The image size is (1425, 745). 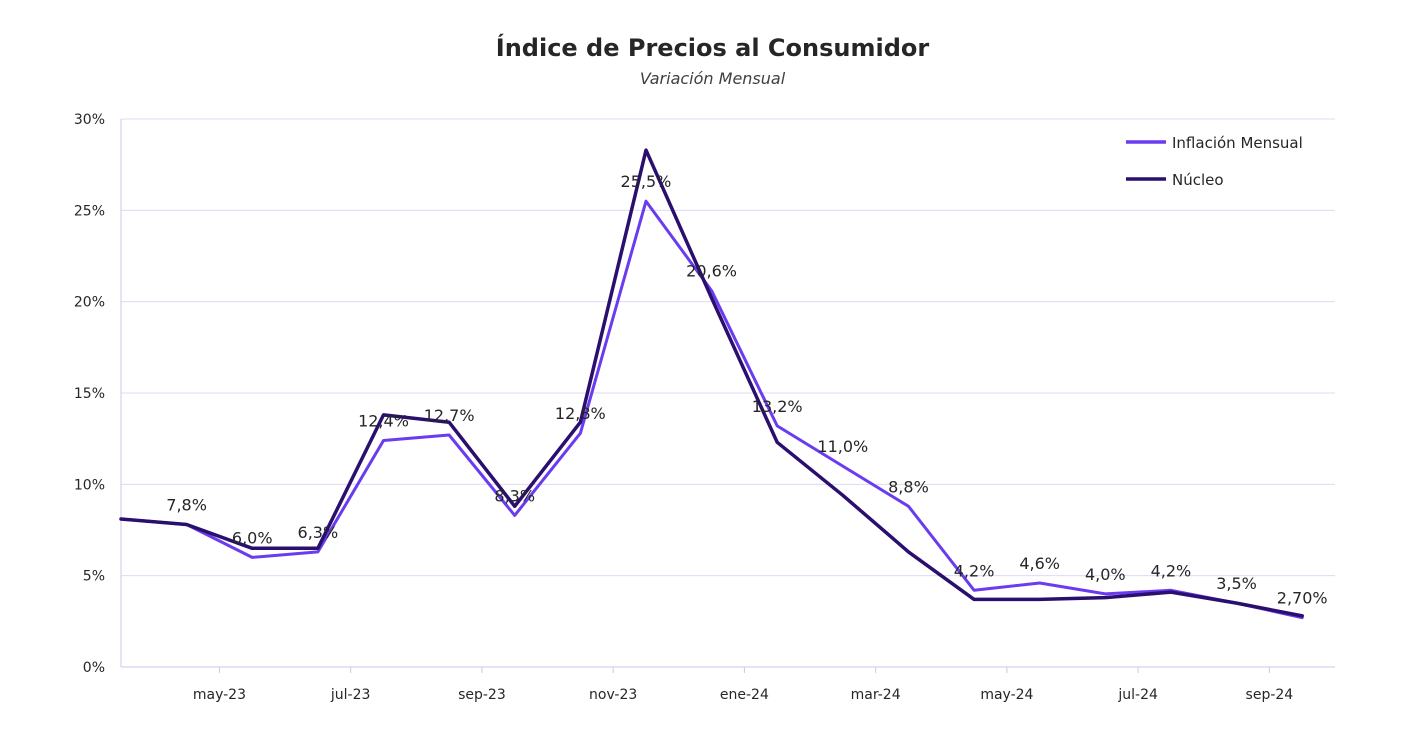 What do you see at coordinates (89, 211) in the screenshot?
I see `y-tick-label: 25%` at bounding box center [89, 211].